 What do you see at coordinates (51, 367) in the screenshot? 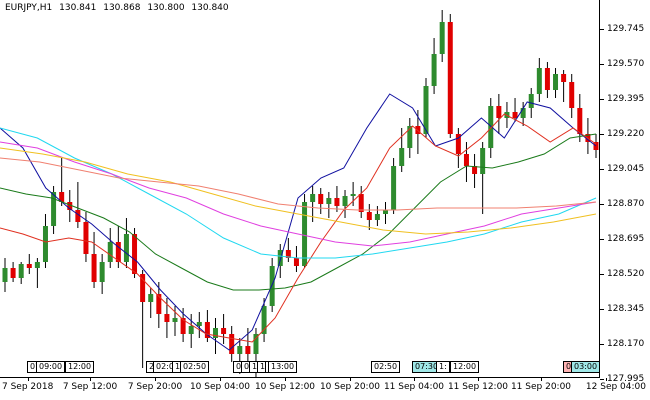
I see `event-marker: 09:00` at bounding box center [51, 367].